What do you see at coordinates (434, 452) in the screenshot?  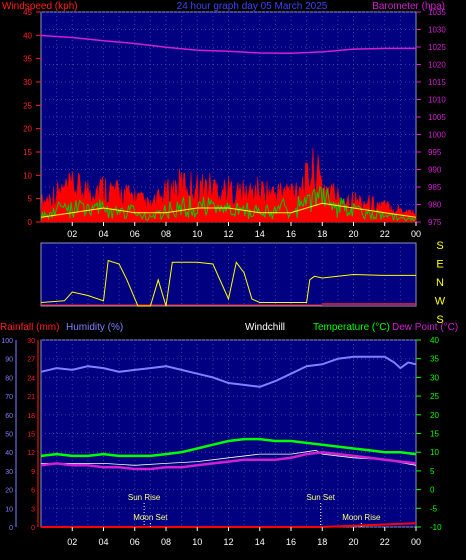 I see `temperature-tick: 10` at bounding box center [434, 452].